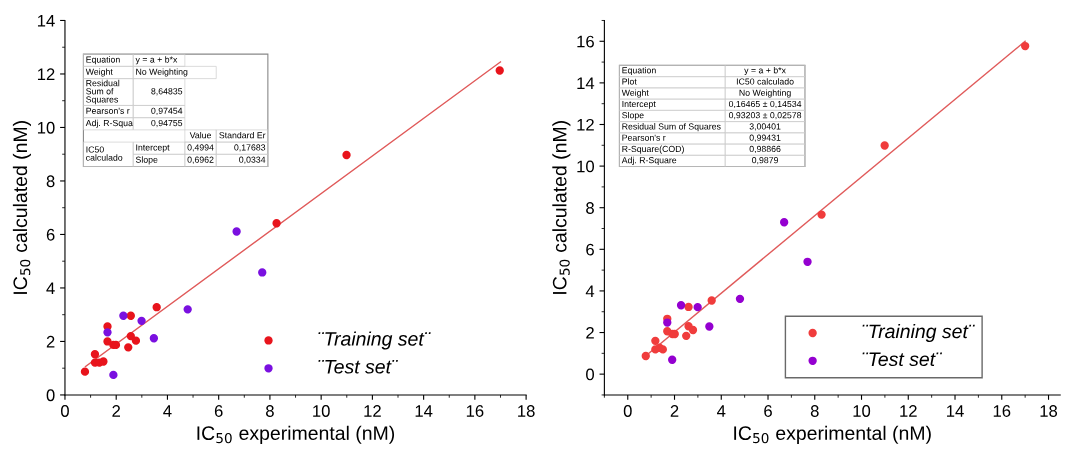 The height and width of the screenshot is (455, 1065). What do you see at coordinates (167, 111) in the screenshot?
I see `annotation: 0,97454` at bounding box center [167, 111].